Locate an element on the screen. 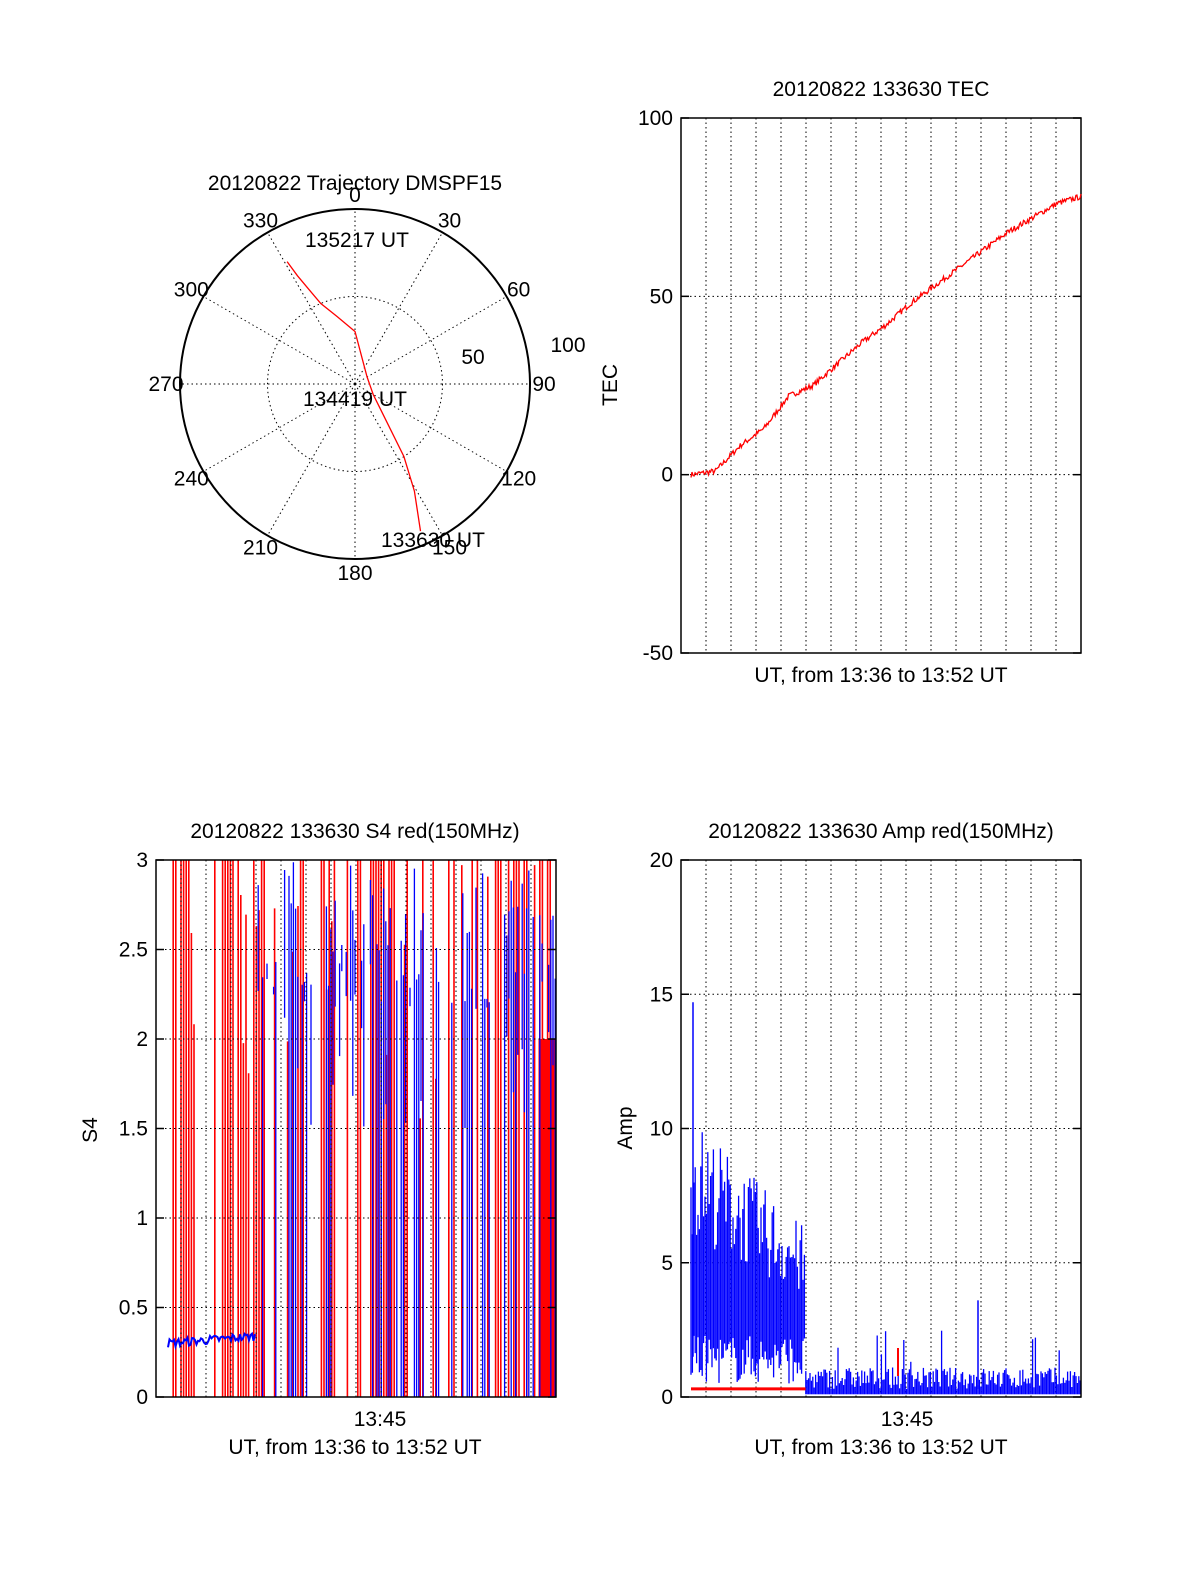 The width and height of the screenshot is (1200, 1575). amp-y-tick-label: 15 is located at coordinates (661, 994).